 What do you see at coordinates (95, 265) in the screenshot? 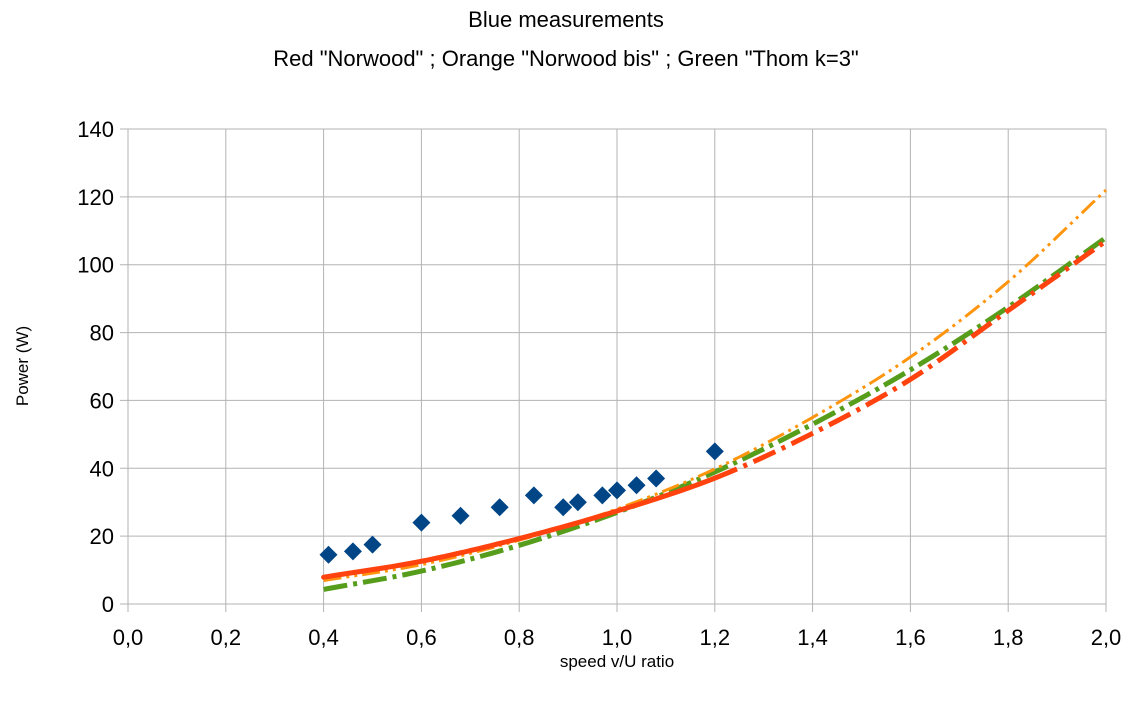
I see `y-tick-label: 100` at bounding box center [95, 265].